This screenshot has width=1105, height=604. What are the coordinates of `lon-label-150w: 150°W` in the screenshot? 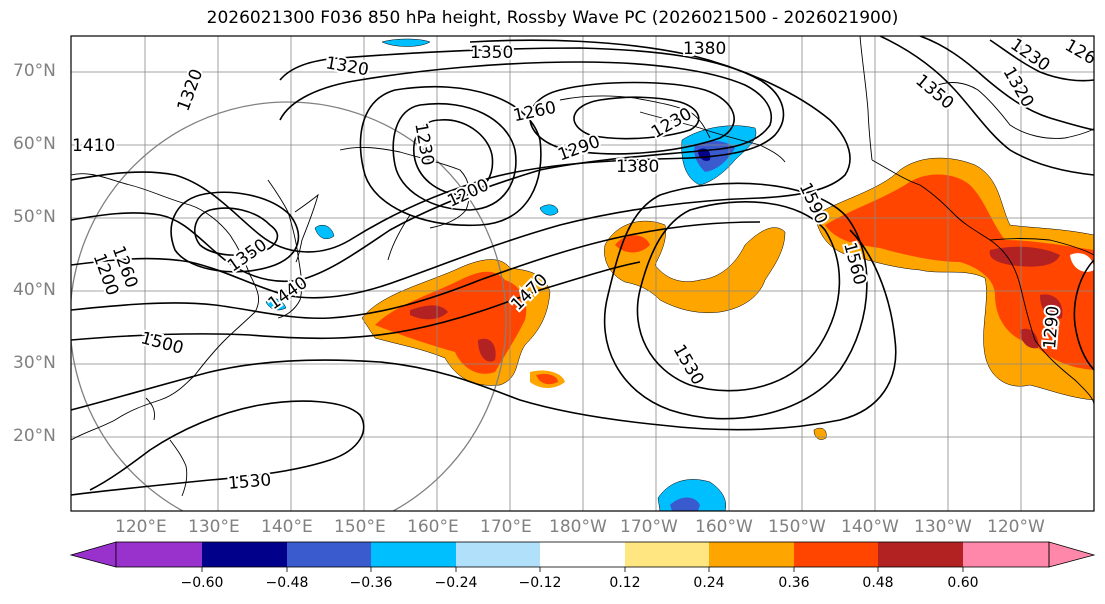 It's located at (797, 527).